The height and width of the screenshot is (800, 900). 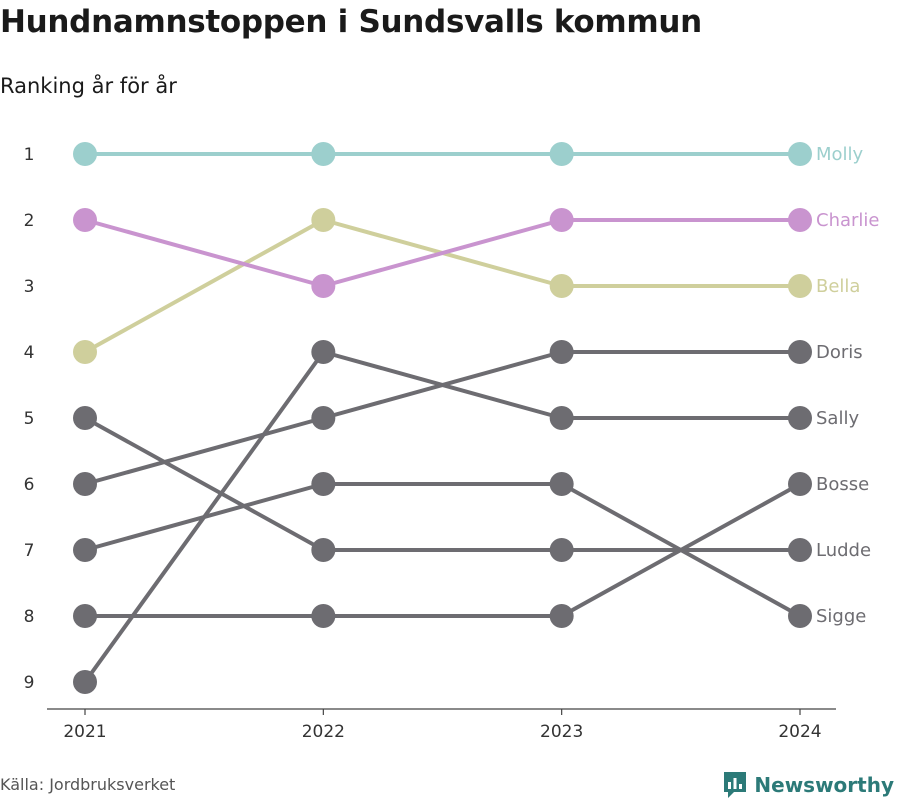 I want to click on y-tick-label: 1, so click(x=29, y=155).